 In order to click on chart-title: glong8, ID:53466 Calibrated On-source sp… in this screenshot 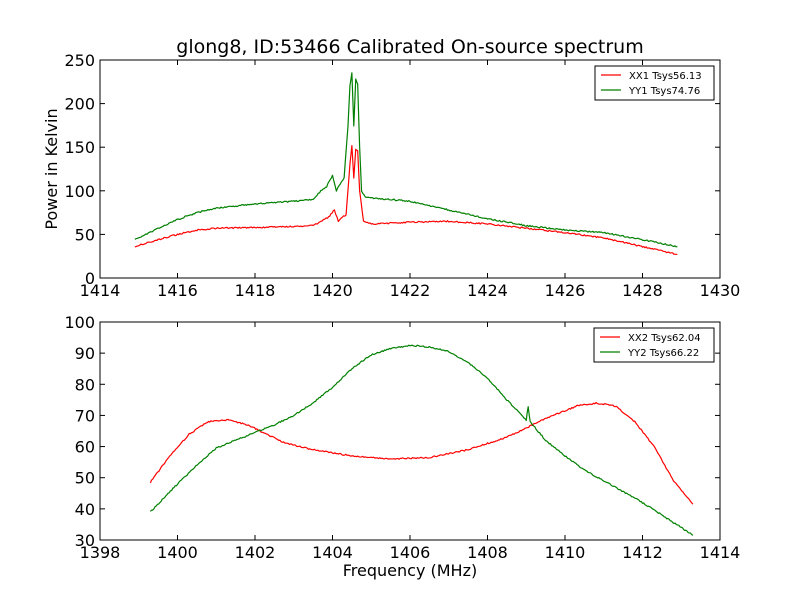, I will do `click(409, 47)`.